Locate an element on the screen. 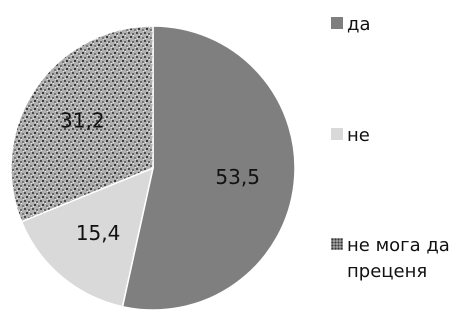 Image resolution: width=463 pixels, height=325 pixels. legend-label-ne: не is located at coordinates (358, 135).